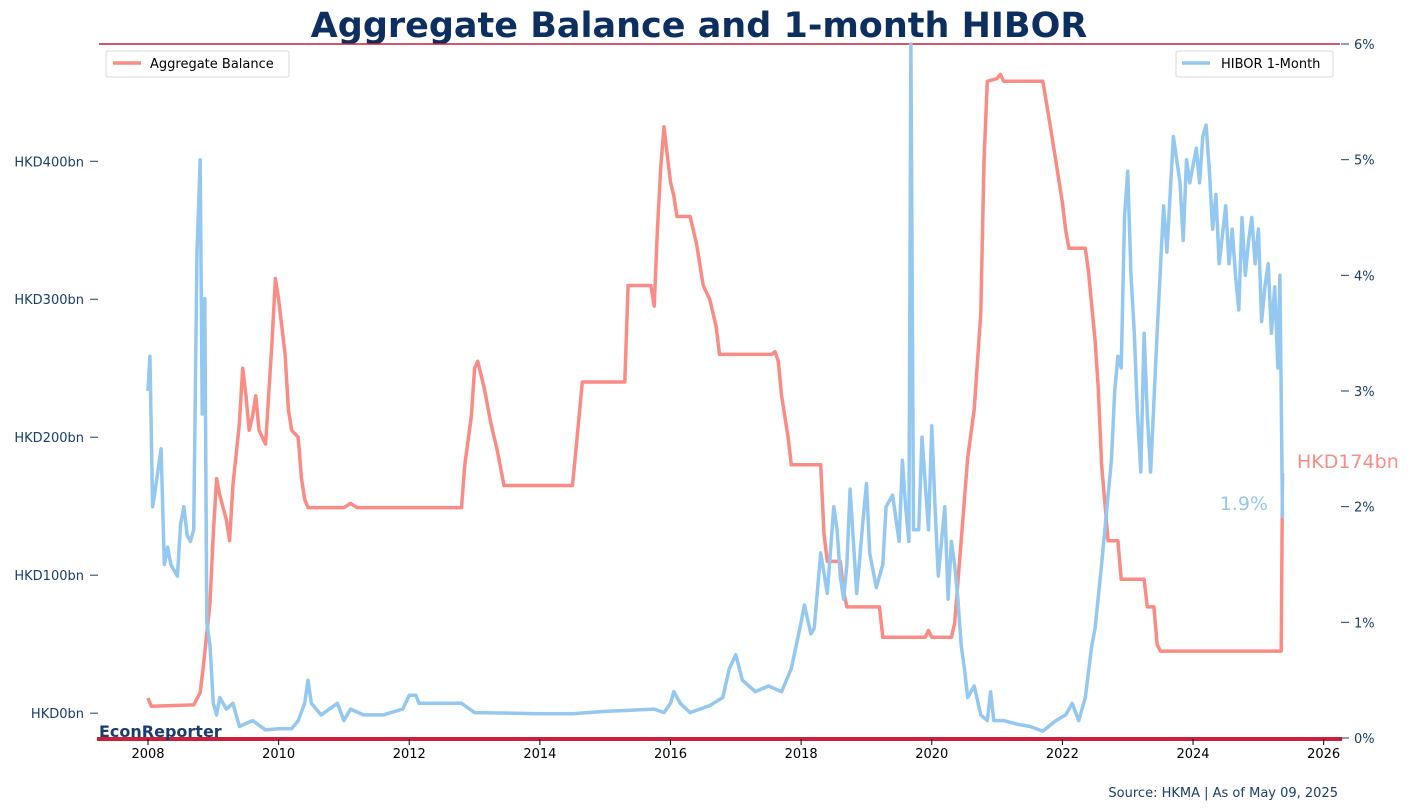 This screenshot has width=1417, height=810. I want to click on legend-right: HIBOR 1-Month, so click(1254, 64).